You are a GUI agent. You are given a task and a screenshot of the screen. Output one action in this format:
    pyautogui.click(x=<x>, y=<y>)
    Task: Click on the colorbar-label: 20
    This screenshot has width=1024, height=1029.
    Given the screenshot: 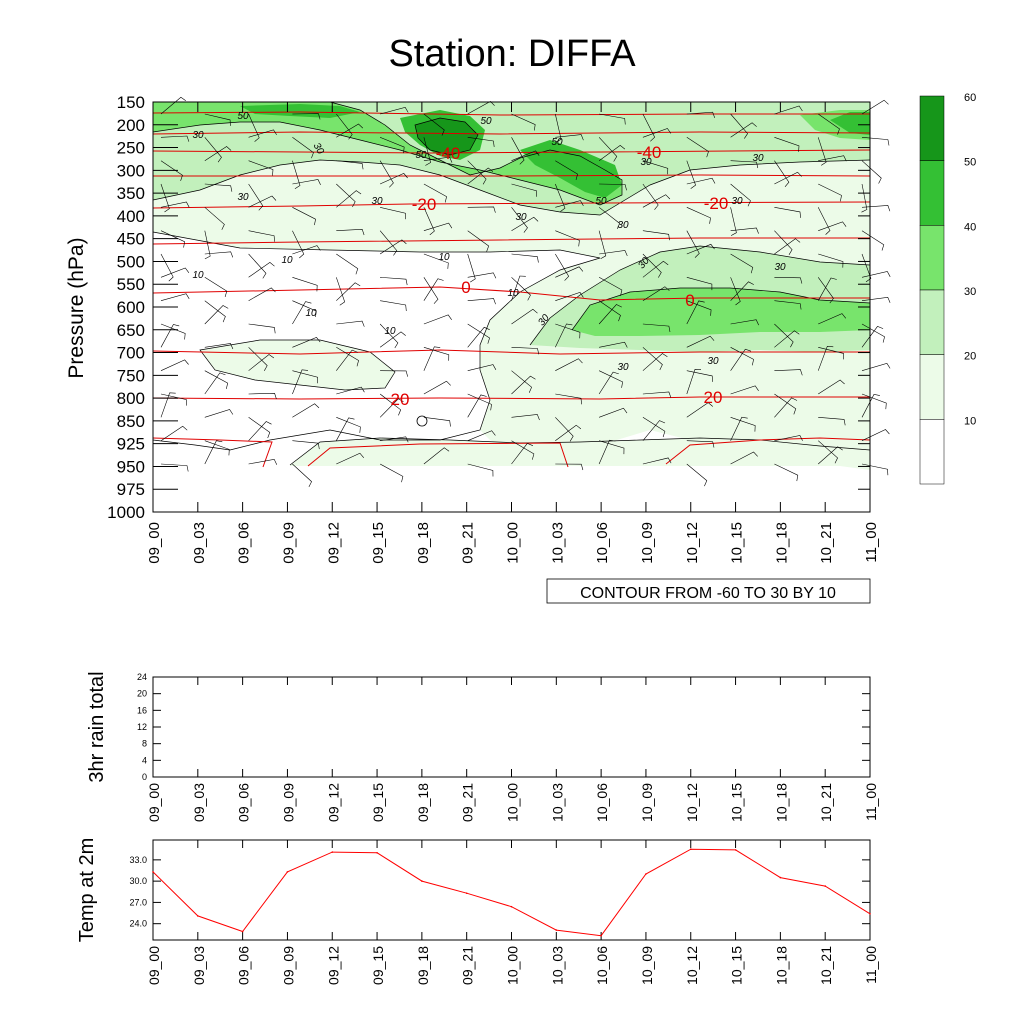 What is the action you would take?
    pyautogui.click(x=970, y=357)
    